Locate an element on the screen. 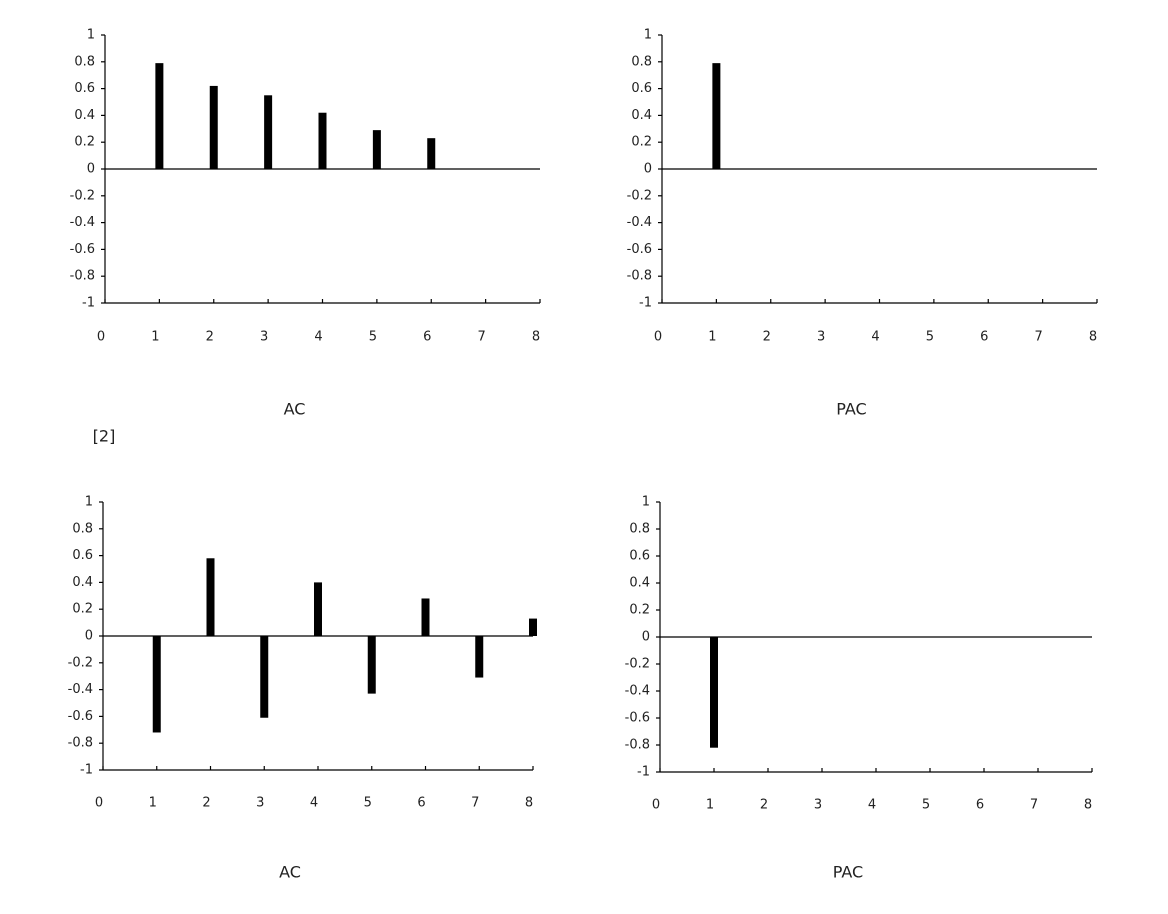 This screenshot has width=1168, height=914. section-label: [2] is located at coordinates (104, 436).